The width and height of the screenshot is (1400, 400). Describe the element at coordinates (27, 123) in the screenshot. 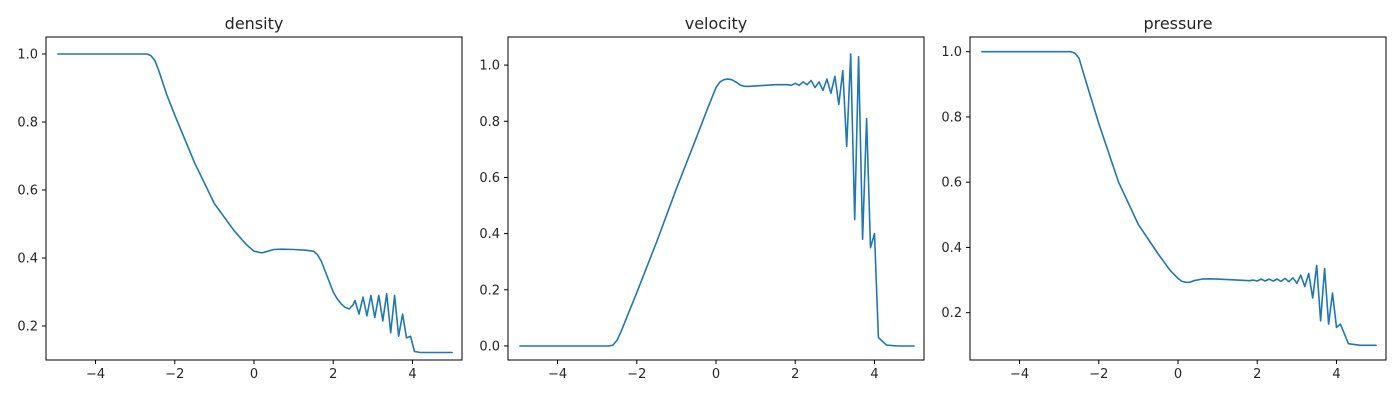

I see `density-y-tick-label: 0.8` at that location.